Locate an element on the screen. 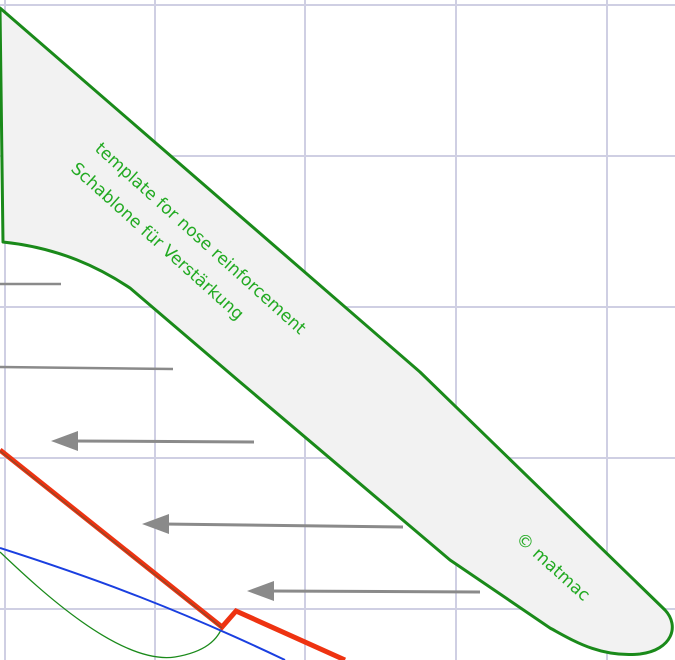  blue-curve is located at coordinates (143, 603).